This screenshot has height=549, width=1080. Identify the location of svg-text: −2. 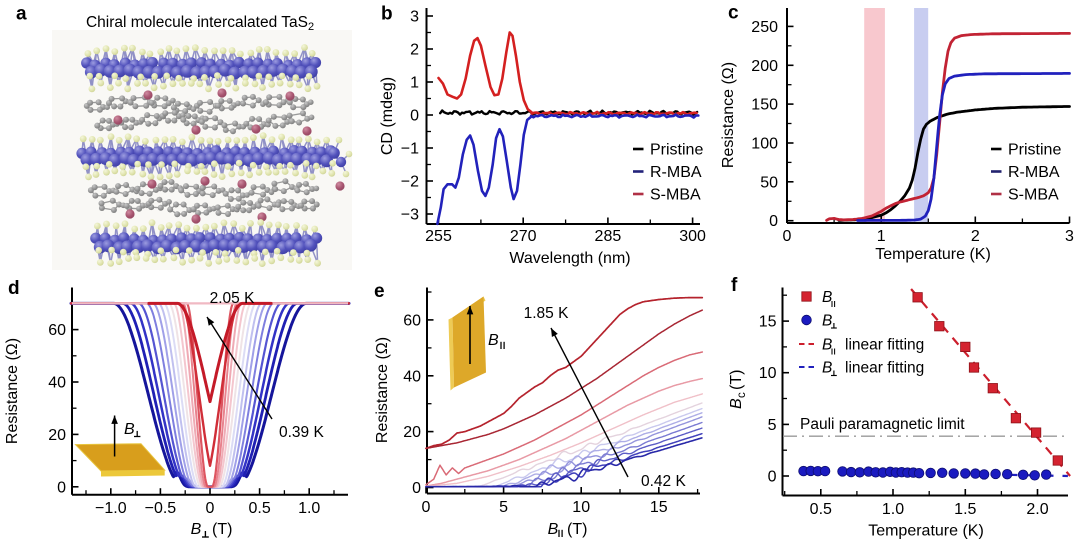
(410, 182).